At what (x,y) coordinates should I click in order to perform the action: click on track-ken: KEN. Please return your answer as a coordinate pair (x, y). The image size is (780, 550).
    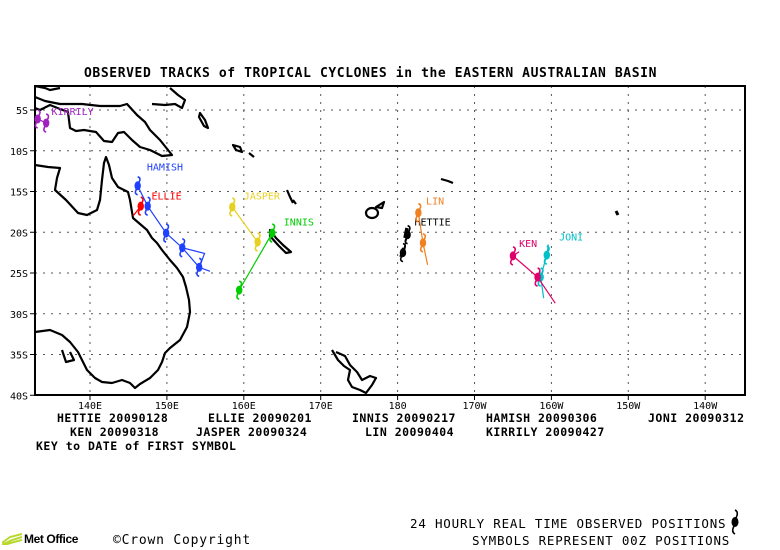
    Looking at the image, I should click on (532, 271).